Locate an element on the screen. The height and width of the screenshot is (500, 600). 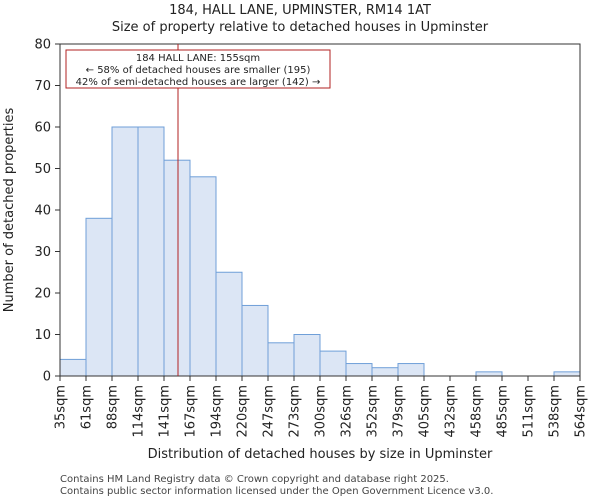
bar-352sqm is located at coordinates (385, 372).